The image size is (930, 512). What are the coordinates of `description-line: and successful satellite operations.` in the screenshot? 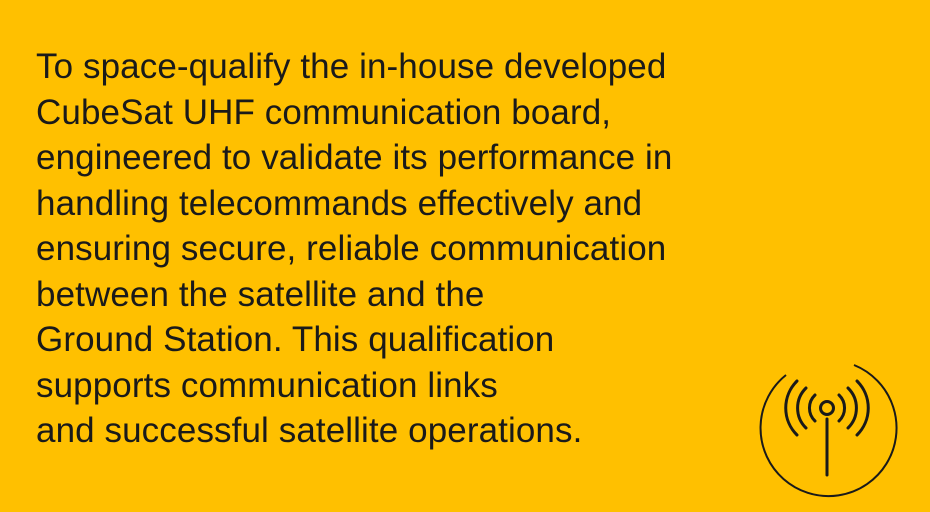 It's located at (309, 430).